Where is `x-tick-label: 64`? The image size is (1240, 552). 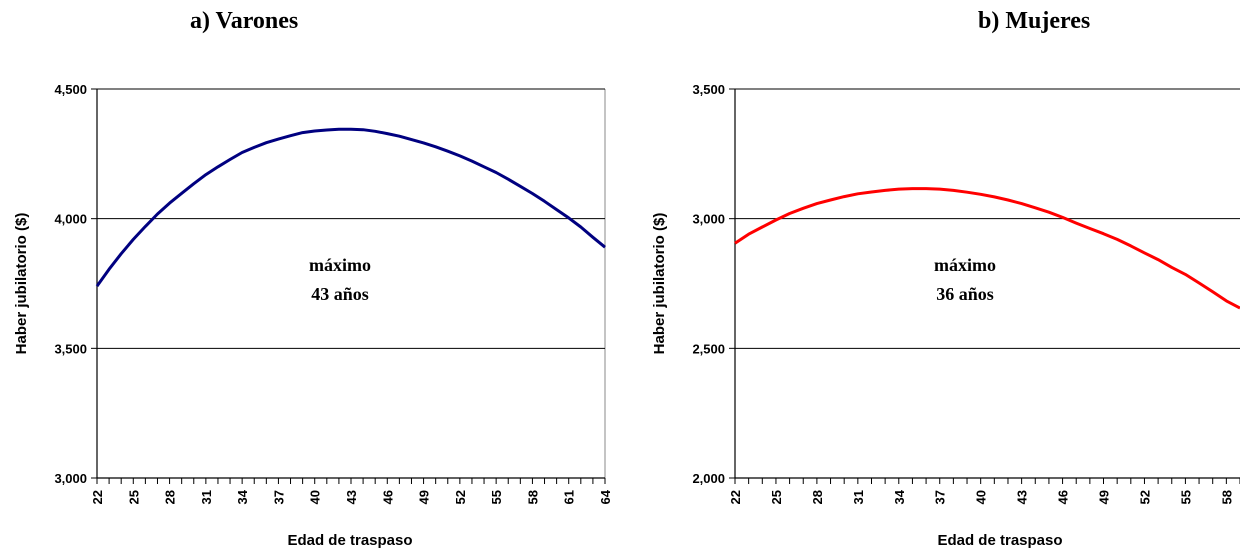
x-tick-label: 64 is located at coordinates (605, 496).